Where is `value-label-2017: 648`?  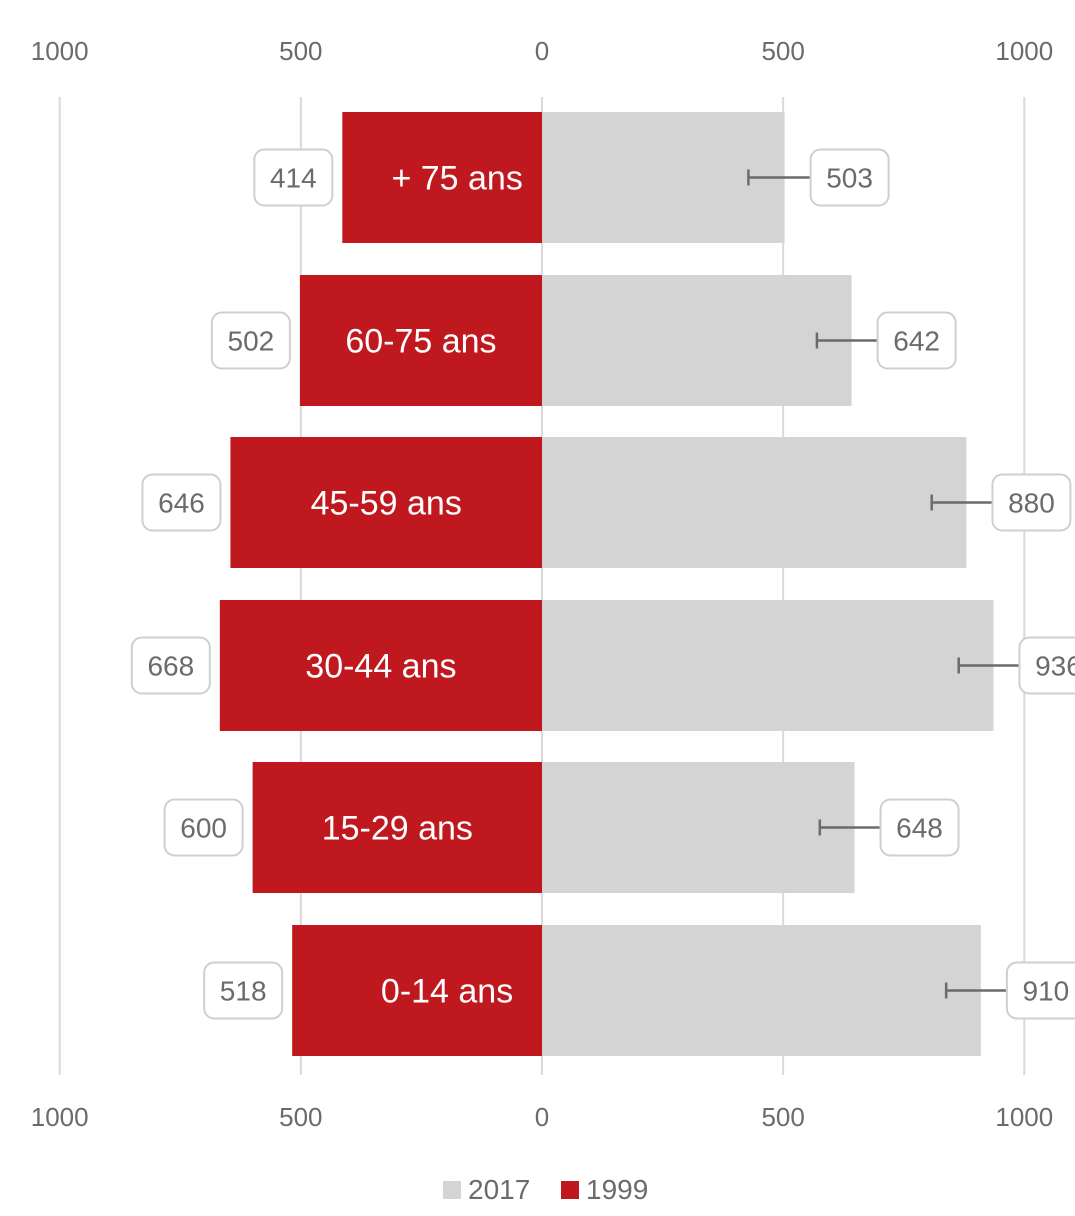
value-label-2017: 648 is located at coordinates (919, 828).